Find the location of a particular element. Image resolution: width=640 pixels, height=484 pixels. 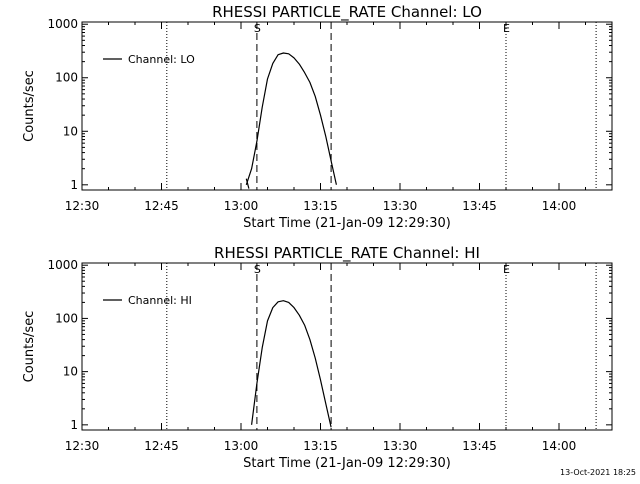

chart-title: RHESSI PARTICLE_RATE Channel: HI is located at coordinates (347, 253).